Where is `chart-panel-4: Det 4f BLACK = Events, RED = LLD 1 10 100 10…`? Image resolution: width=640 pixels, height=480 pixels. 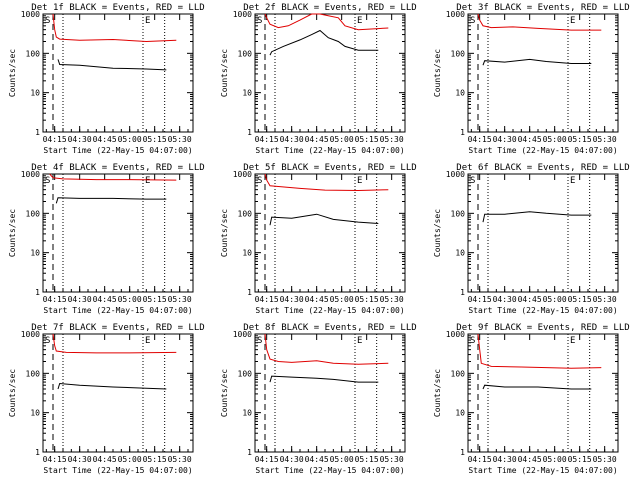 chart-panel-4: Det 4f BLACK = Events, RED = LLD 1 10 100 10… is located at coordinates (106, 239).